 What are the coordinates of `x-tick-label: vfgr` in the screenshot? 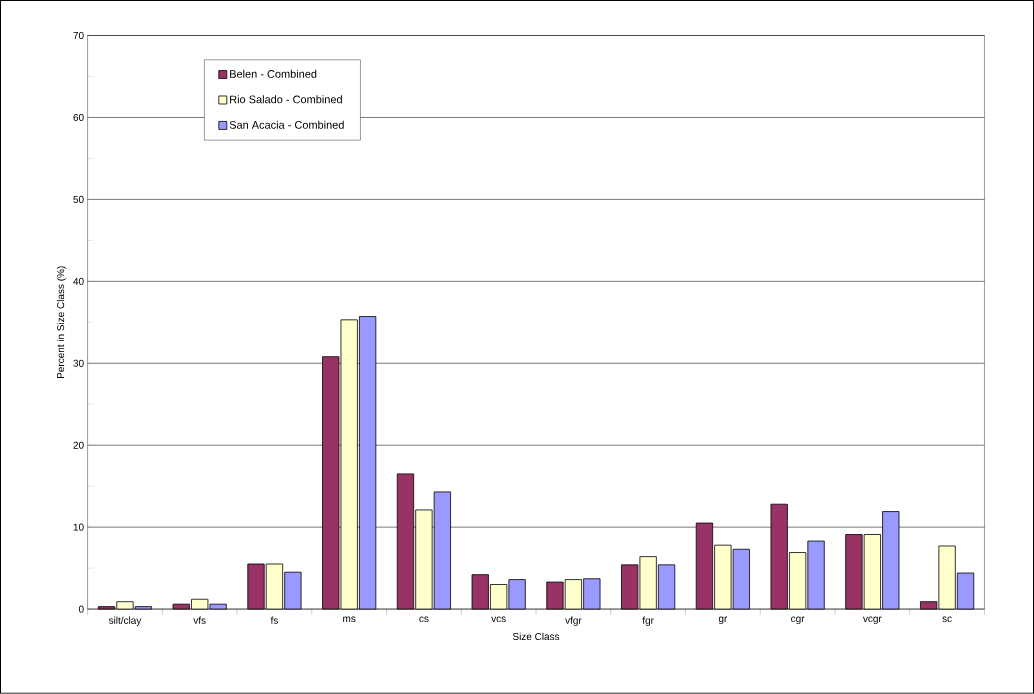 It's located at (573, 621).